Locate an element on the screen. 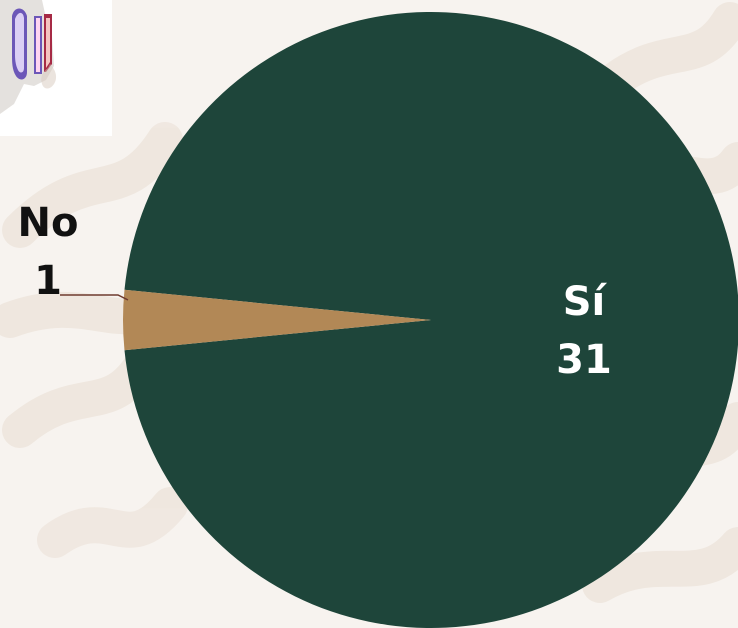  pie-slice-no is located at coordinates (277, 320).